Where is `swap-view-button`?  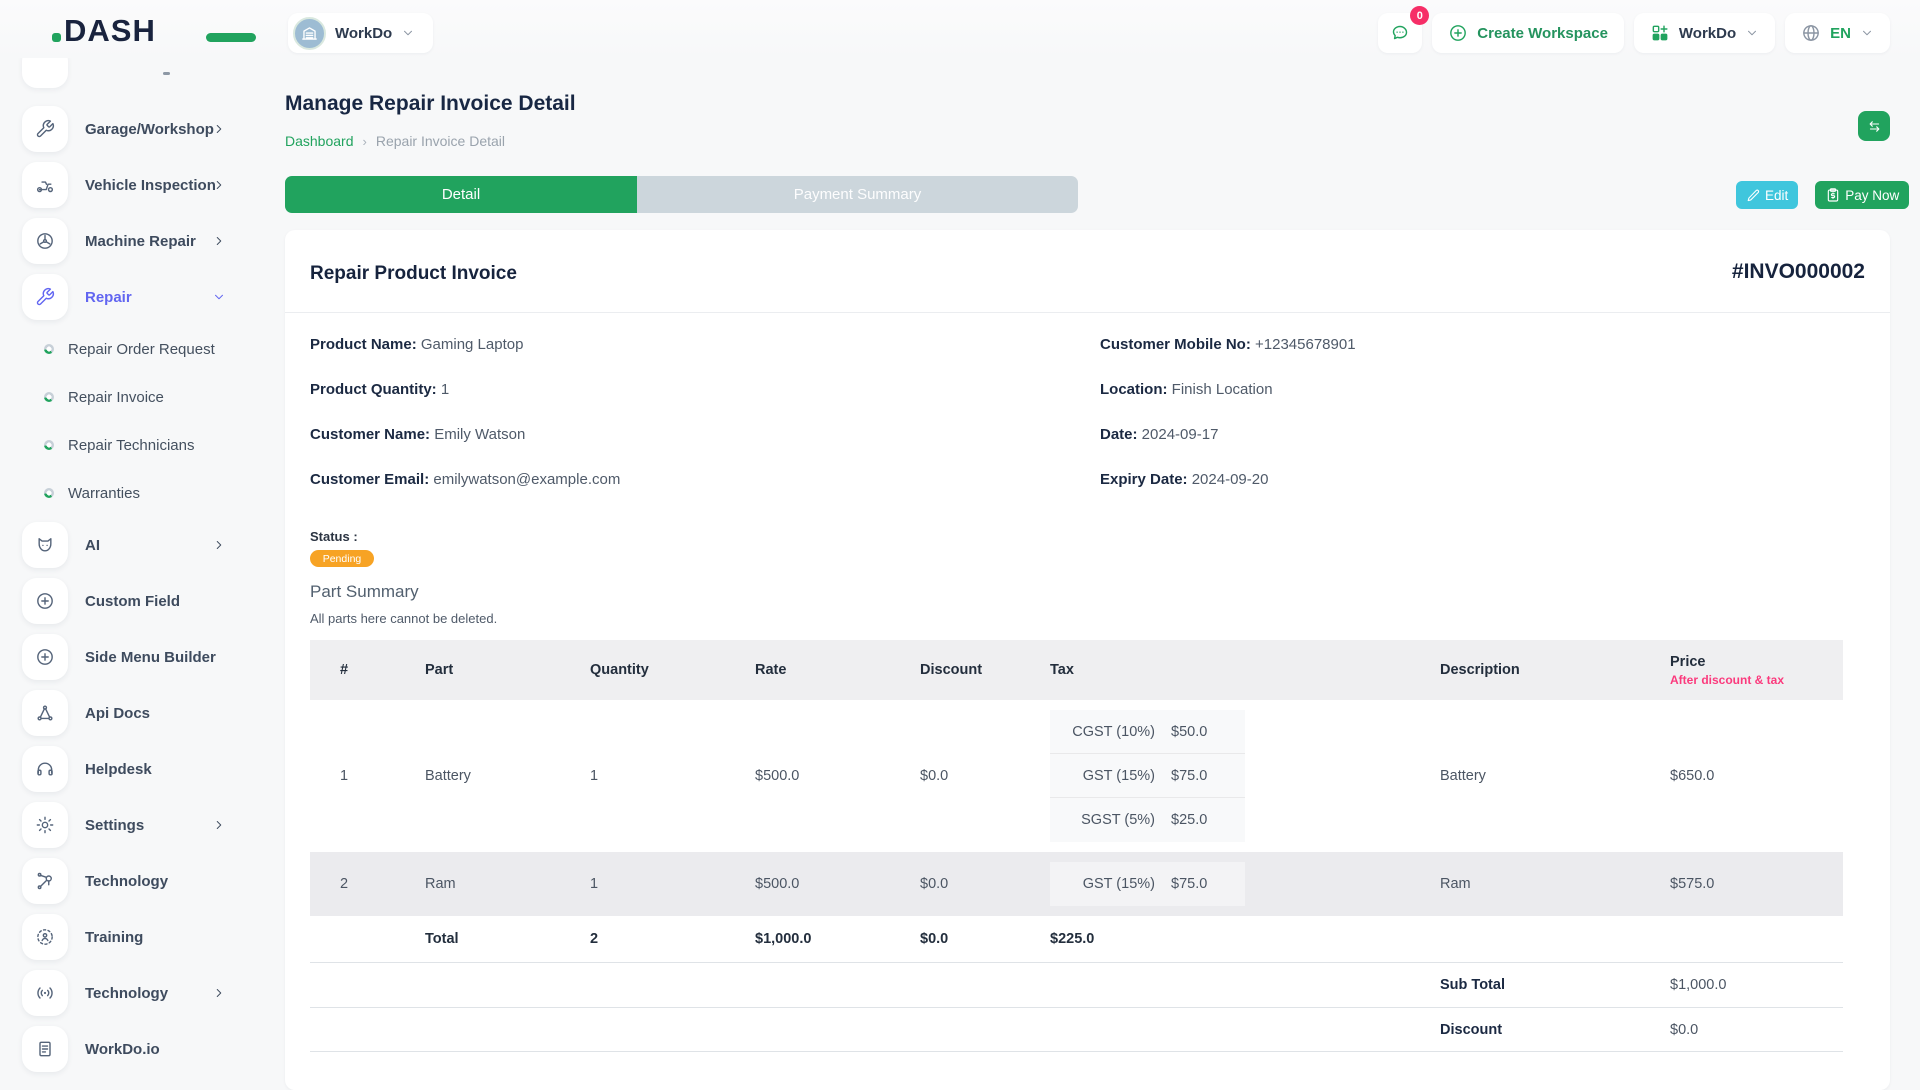 swap-view-button is located at coordinates (1874, 126).